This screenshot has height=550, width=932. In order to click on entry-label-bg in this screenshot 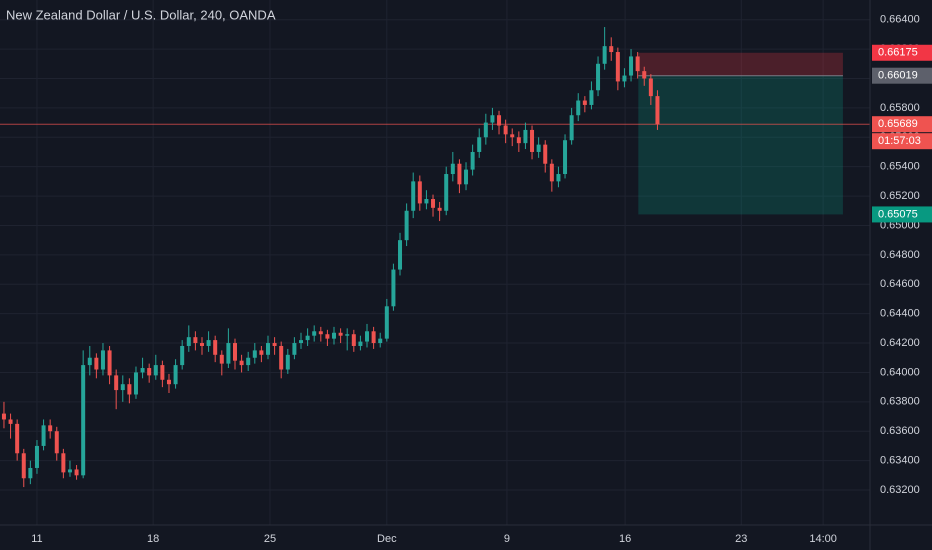, I will do `click(902, 75)`.